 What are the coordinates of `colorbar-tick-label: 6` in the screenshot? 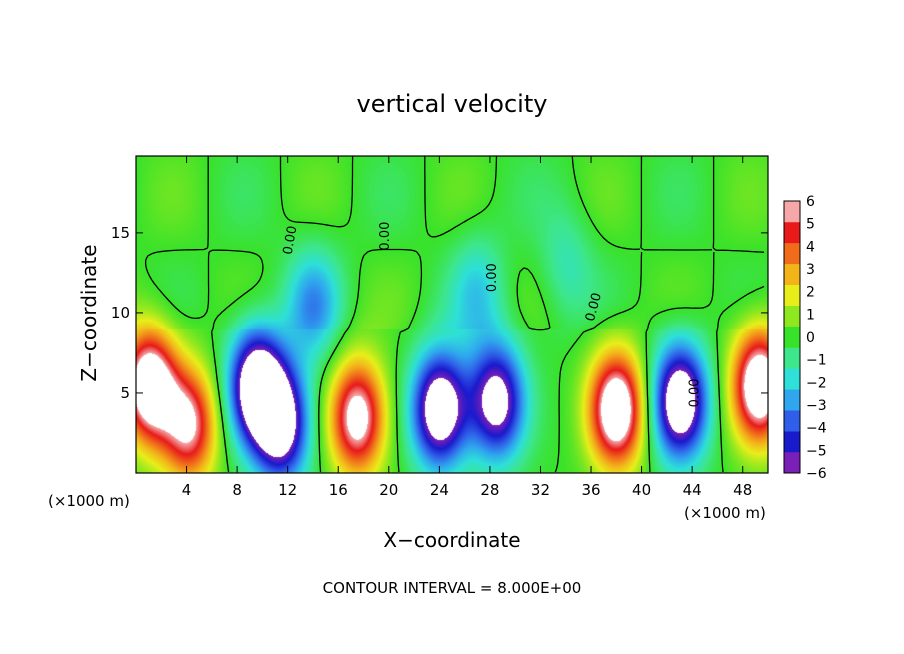 It's located at (810, 202).